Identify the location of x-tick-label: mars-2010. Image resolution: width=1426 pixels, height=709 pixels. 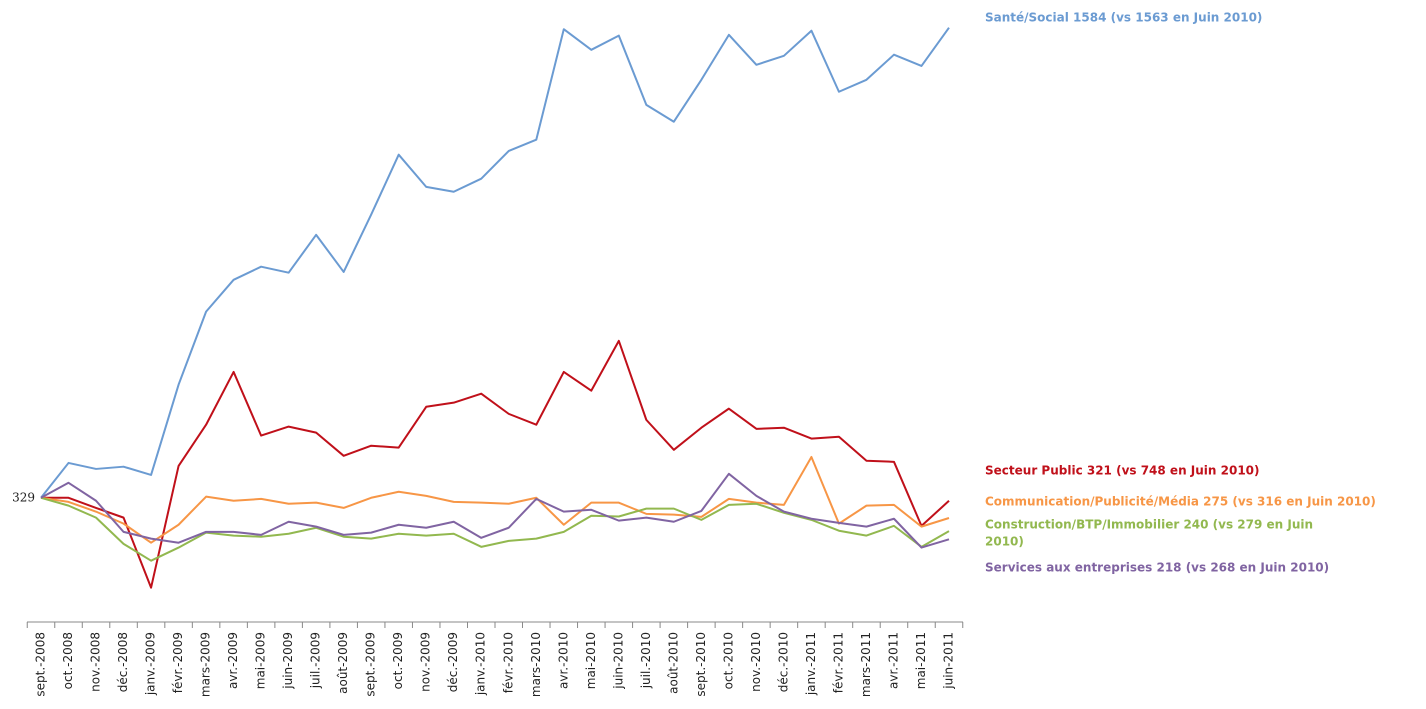
(536, 664).